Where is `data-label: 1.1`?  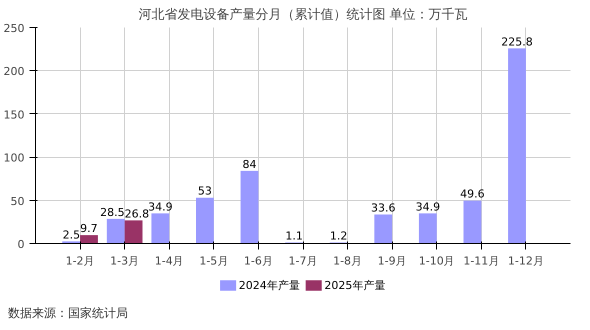 data-label: 1.1 is located at coordinates (294, 236).